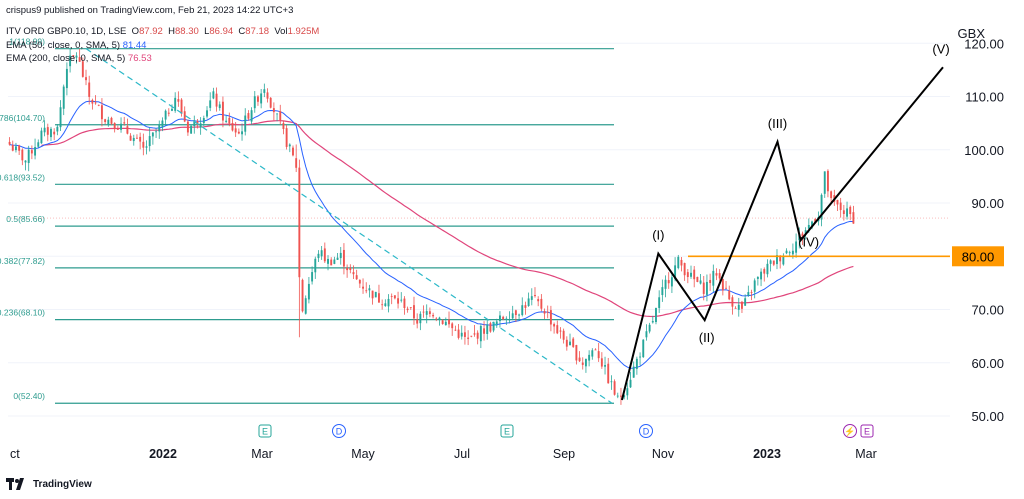 Image resolution: width=1024 pixels, height=499 pixels. I want to click on time-axis: ct 2022 Mar May Jul Sep Nov 2023 Mar, so click(443, 454).